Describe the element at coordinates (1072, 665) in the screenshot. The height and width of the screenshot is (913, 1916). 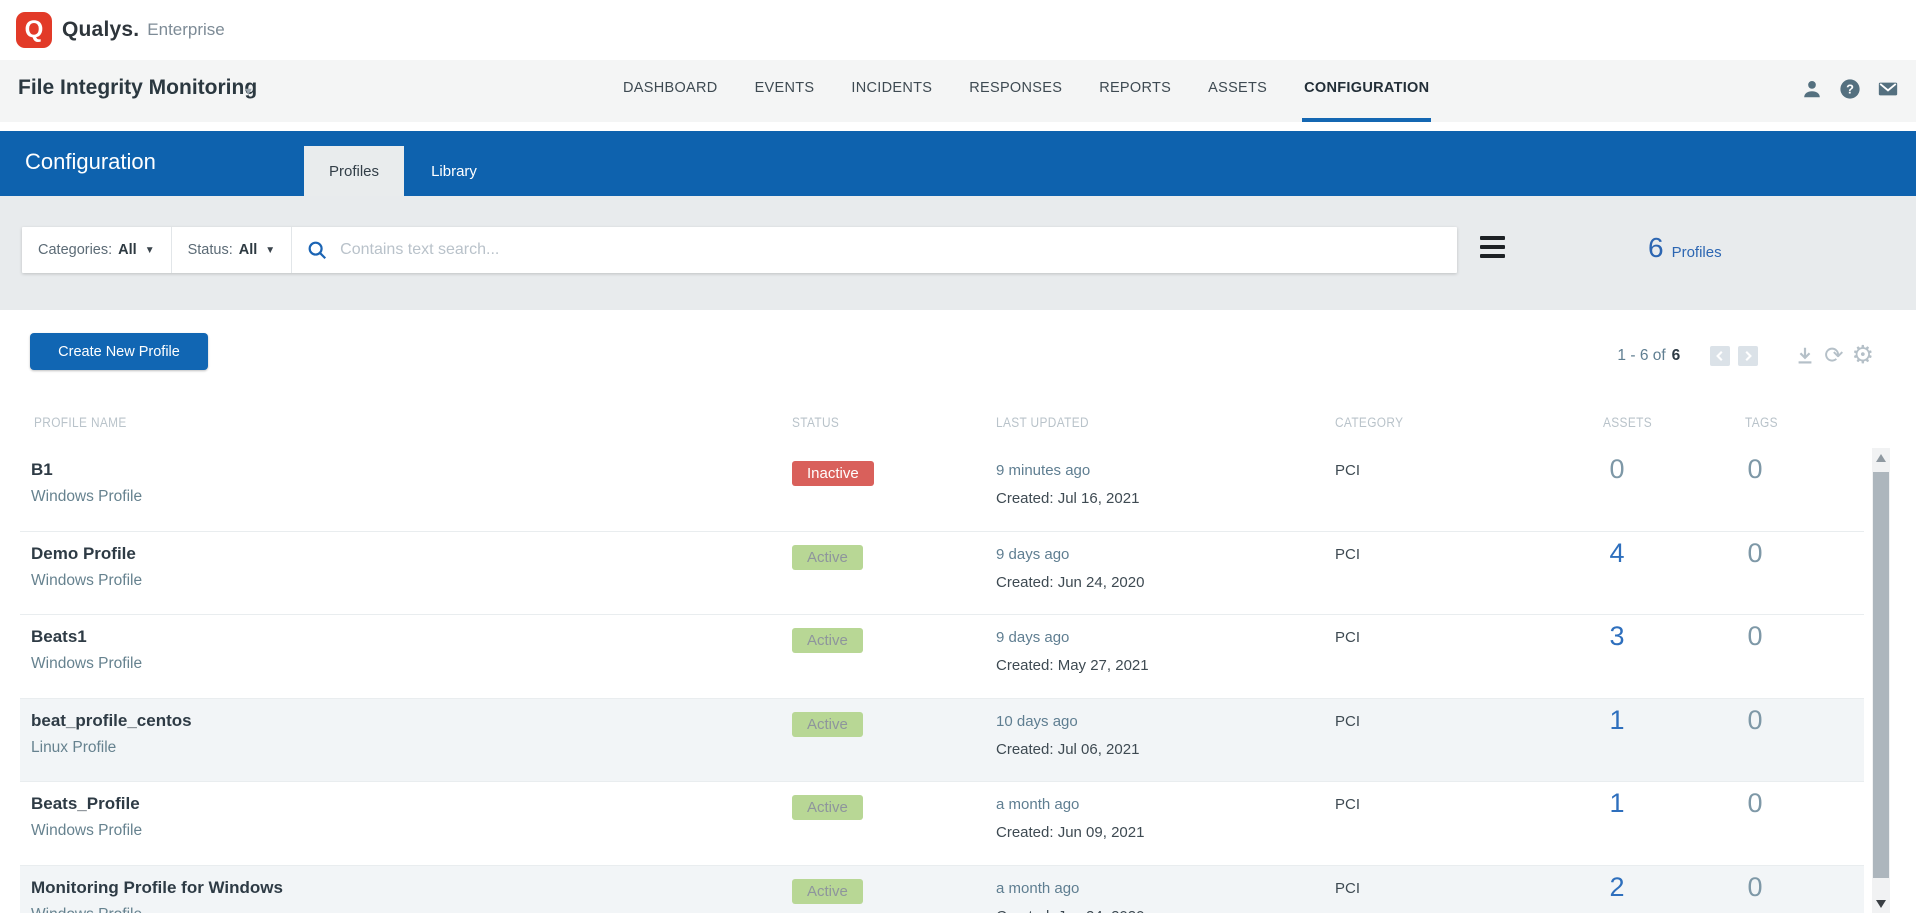
I see `created-date: Created: May 27, 2021` at that location.